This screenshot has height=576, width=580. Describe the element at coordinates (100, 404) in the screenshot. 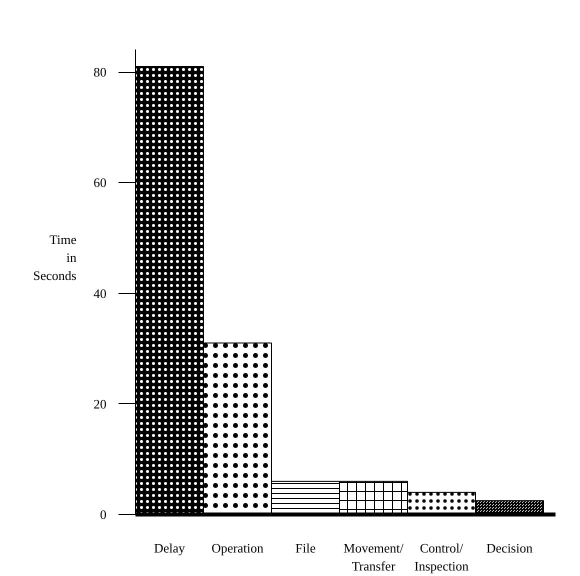

I see `y-tick-label: 20` at that location.